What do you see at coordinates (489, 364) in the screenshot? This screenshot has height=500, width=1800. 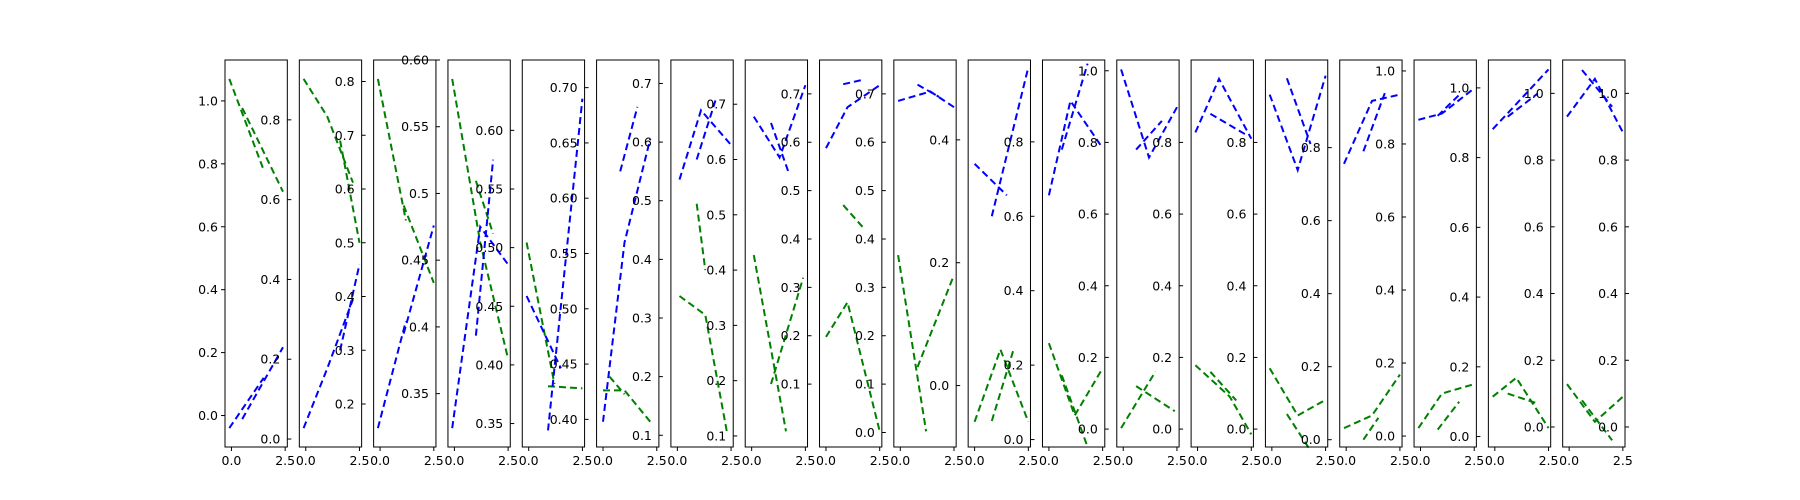 I see `right-y-tick-label: 0.40` at bounding box center [489, 364].